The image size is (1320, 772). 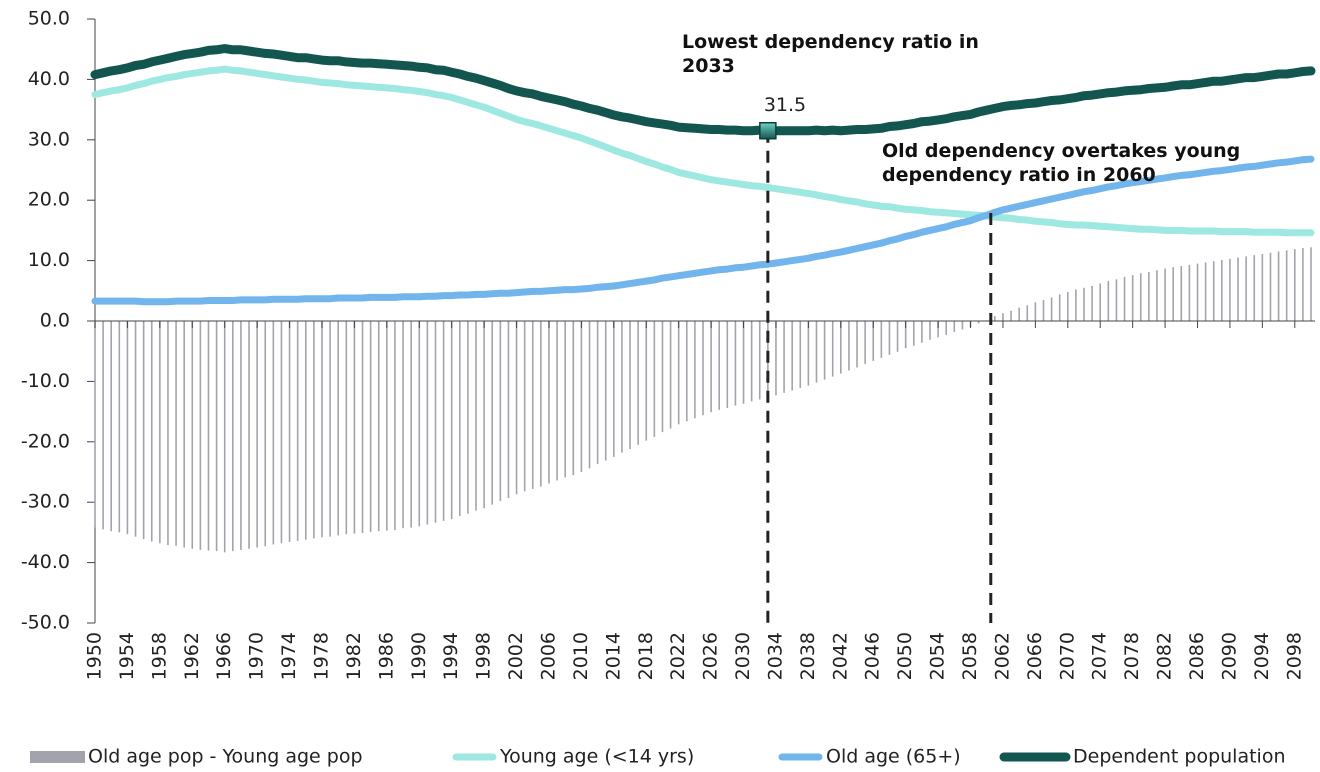 I want to click on x-tick-label: 1974, so click(x=289, y=656).